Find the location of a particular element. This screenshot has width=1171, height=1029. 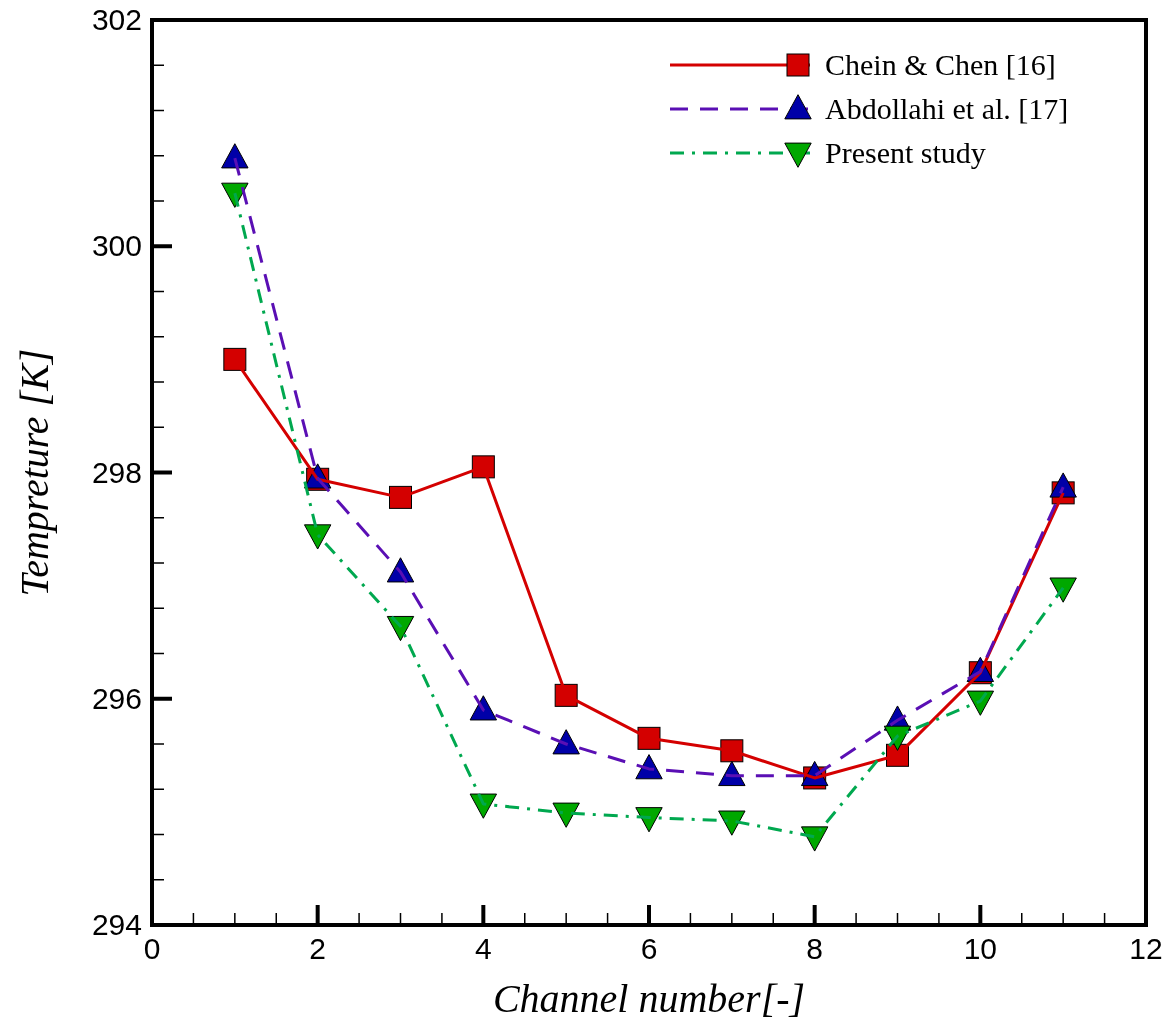

legend-label: Chein & Chen [16] is located at coordinates (940, 64).